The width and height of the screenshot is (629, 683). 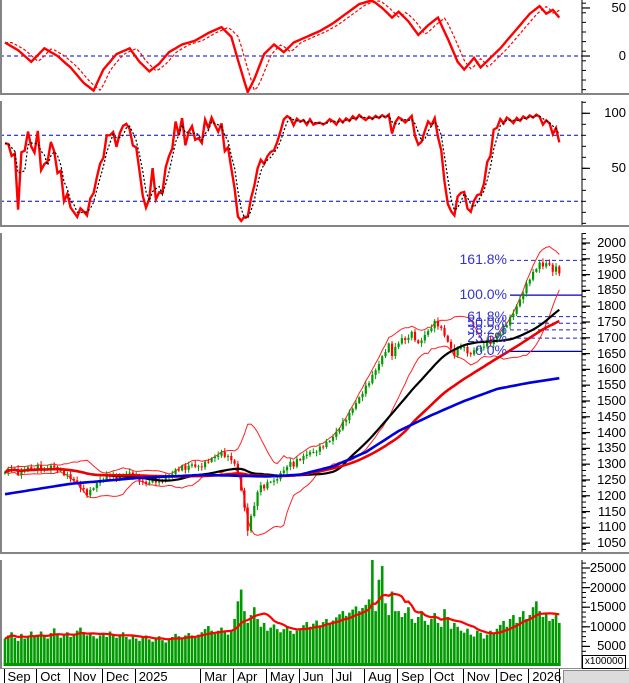 I want to click on x-axis-month-label: Apr, so click(x=247, y=676).